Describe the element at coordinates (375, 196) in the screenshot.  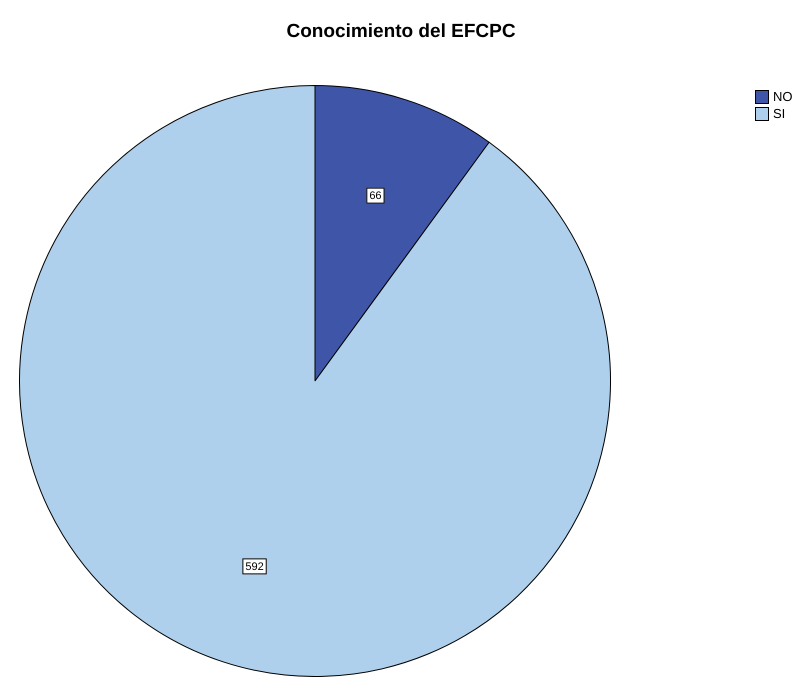
I see `data-label: 66` at that location.